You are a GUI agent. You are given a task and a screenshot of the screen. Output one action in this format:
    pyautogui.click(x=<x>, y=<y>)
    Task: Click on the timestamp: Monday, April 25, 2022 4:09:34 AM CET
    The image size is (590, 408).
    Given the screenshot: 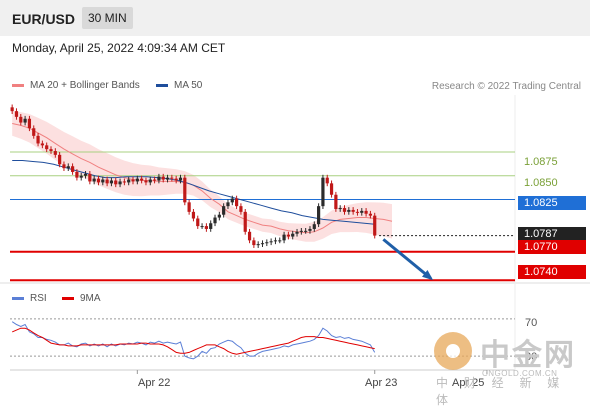 What is the action you would take?
    pyautogui.click(x=119, y=48)
    